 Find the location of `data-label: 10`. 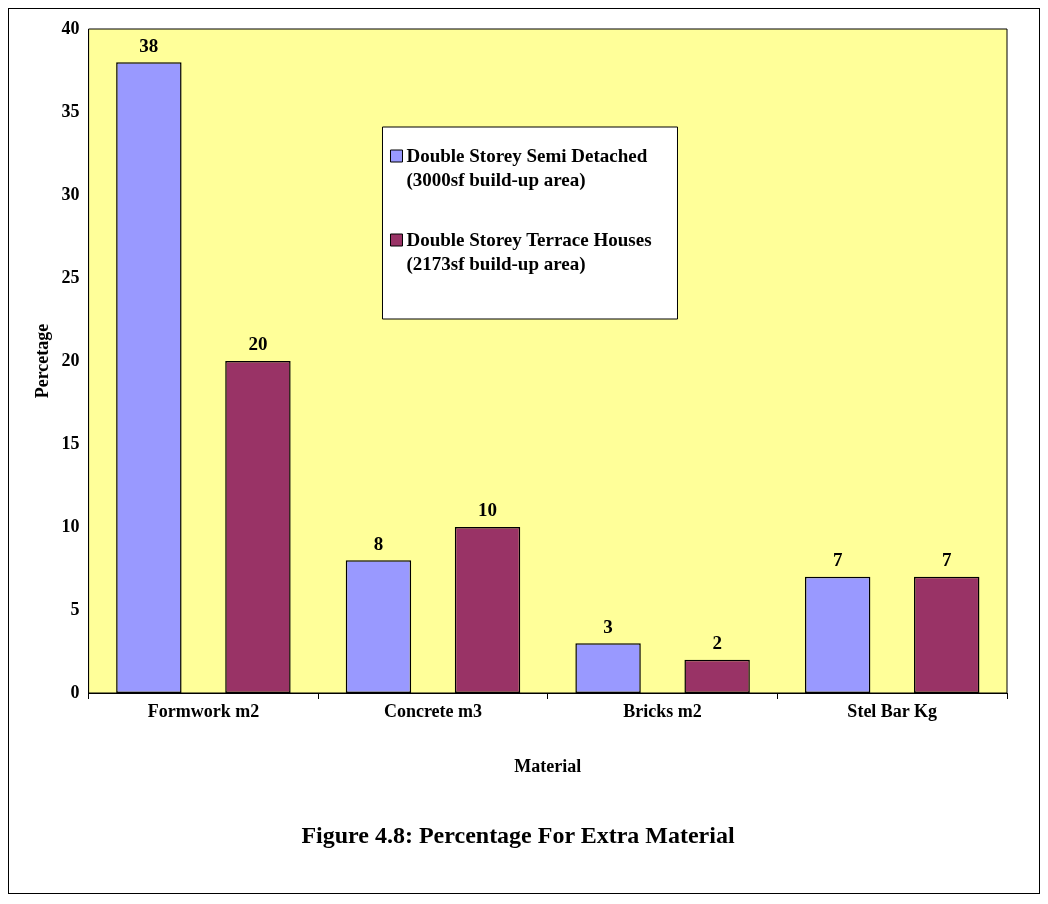

data-label: 10 is located at coordinates (488, 510).